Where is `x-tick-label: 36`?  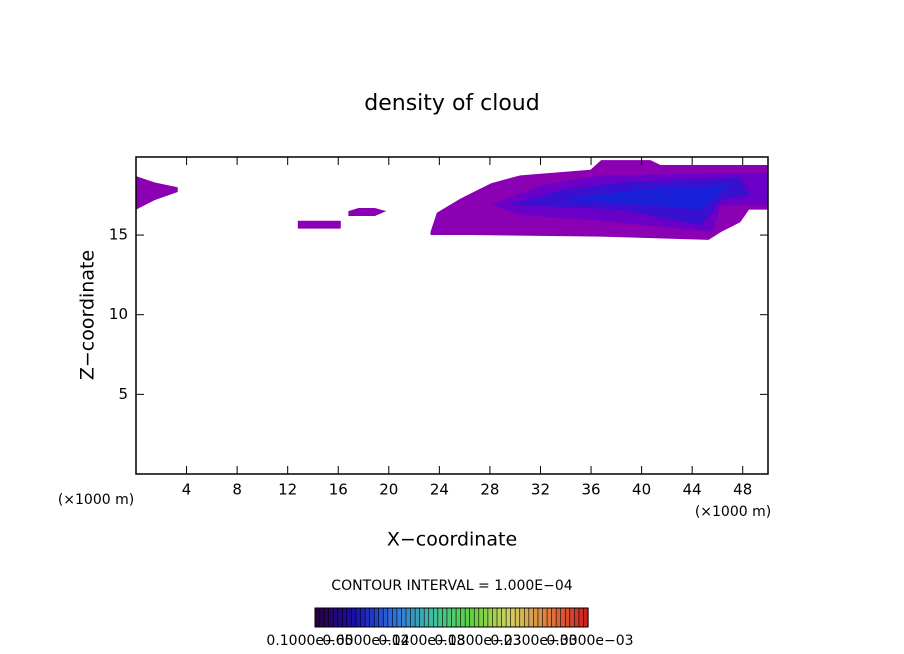 x-tick-label: 36 is located at coordinates (590, 490).